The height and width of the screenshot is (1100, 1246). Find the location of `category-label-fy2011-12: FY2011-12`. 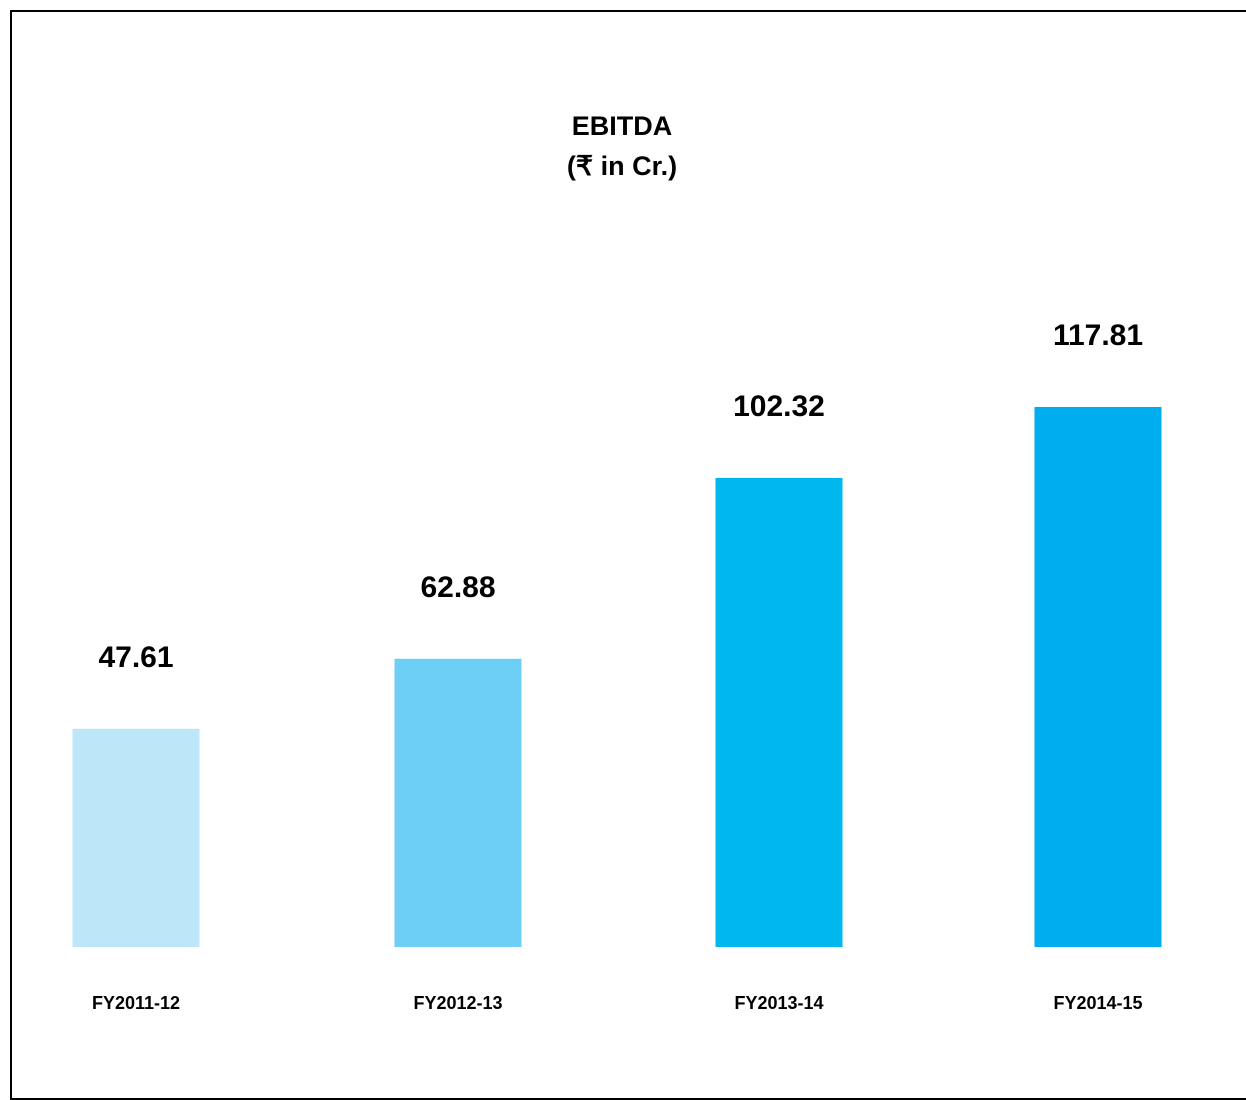

category-label-fy2011-12: FY2011-12 is located at coordinates (136, 1003).